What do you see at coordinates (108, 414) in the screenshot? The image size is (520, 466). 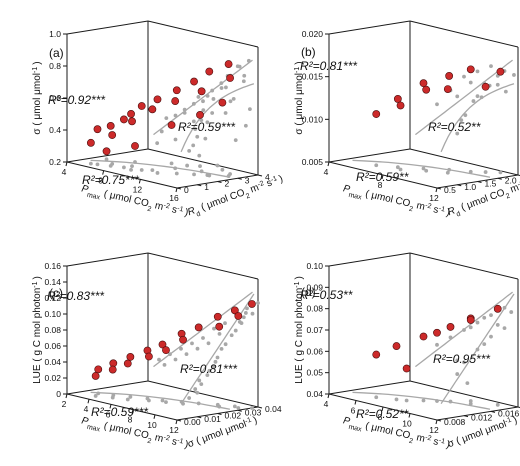 I see `x-tick-label: 6` at bounding box center [108, 414].